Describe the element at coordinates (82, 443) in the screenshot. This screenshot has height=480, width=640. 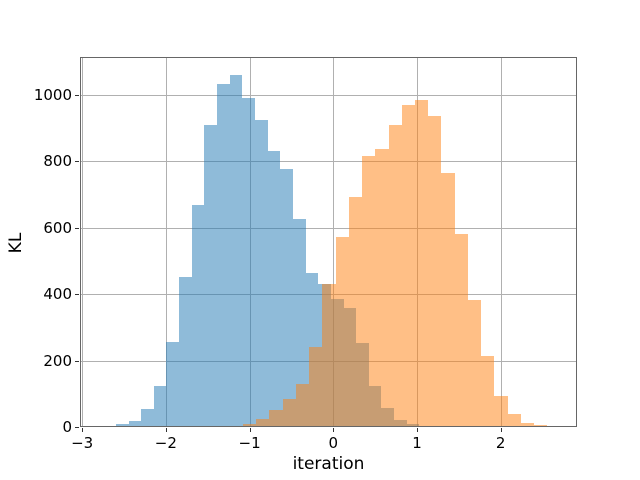
I see `x-tick-label: −3` at that location.